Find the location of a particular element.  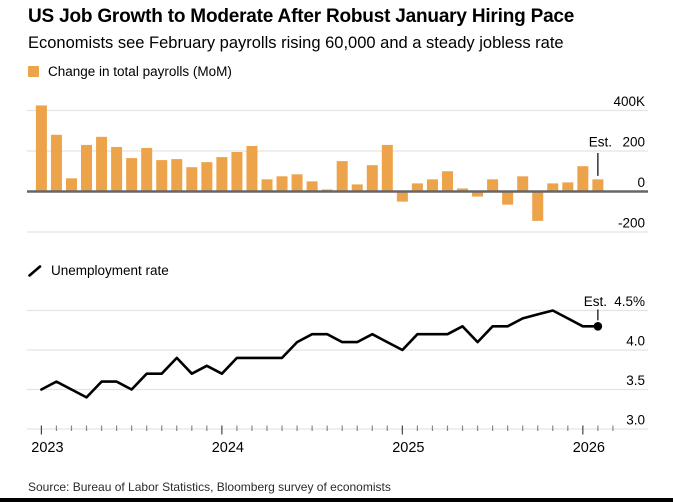

footer-bar is located at coordinates (336, 500).